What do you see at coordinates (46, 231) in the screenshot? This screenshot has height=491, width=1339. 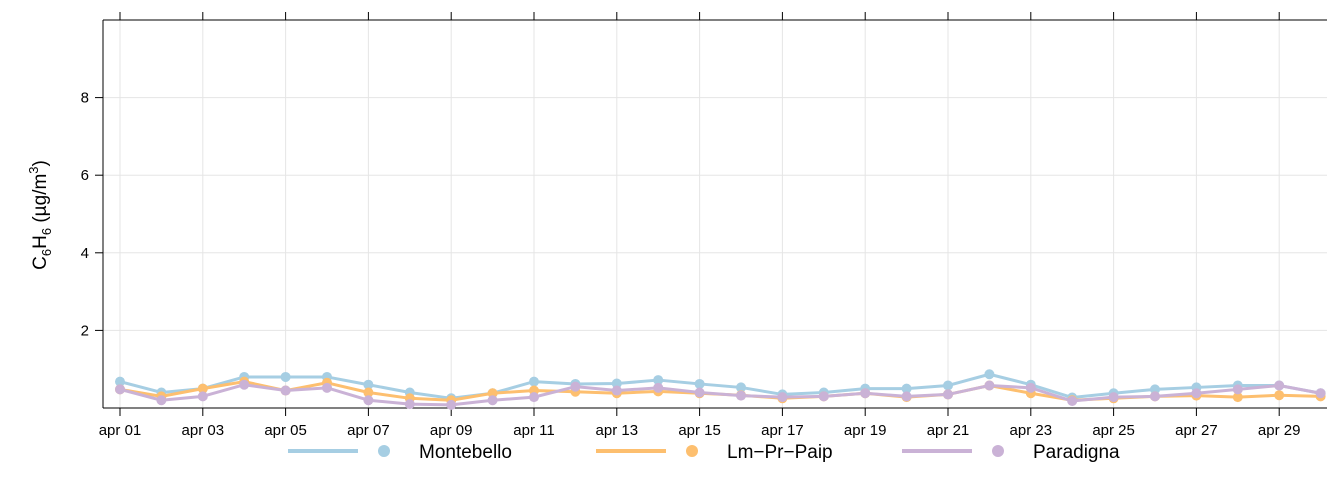 I see `y-title-sub2: 6` at bounding box center [46, 231].